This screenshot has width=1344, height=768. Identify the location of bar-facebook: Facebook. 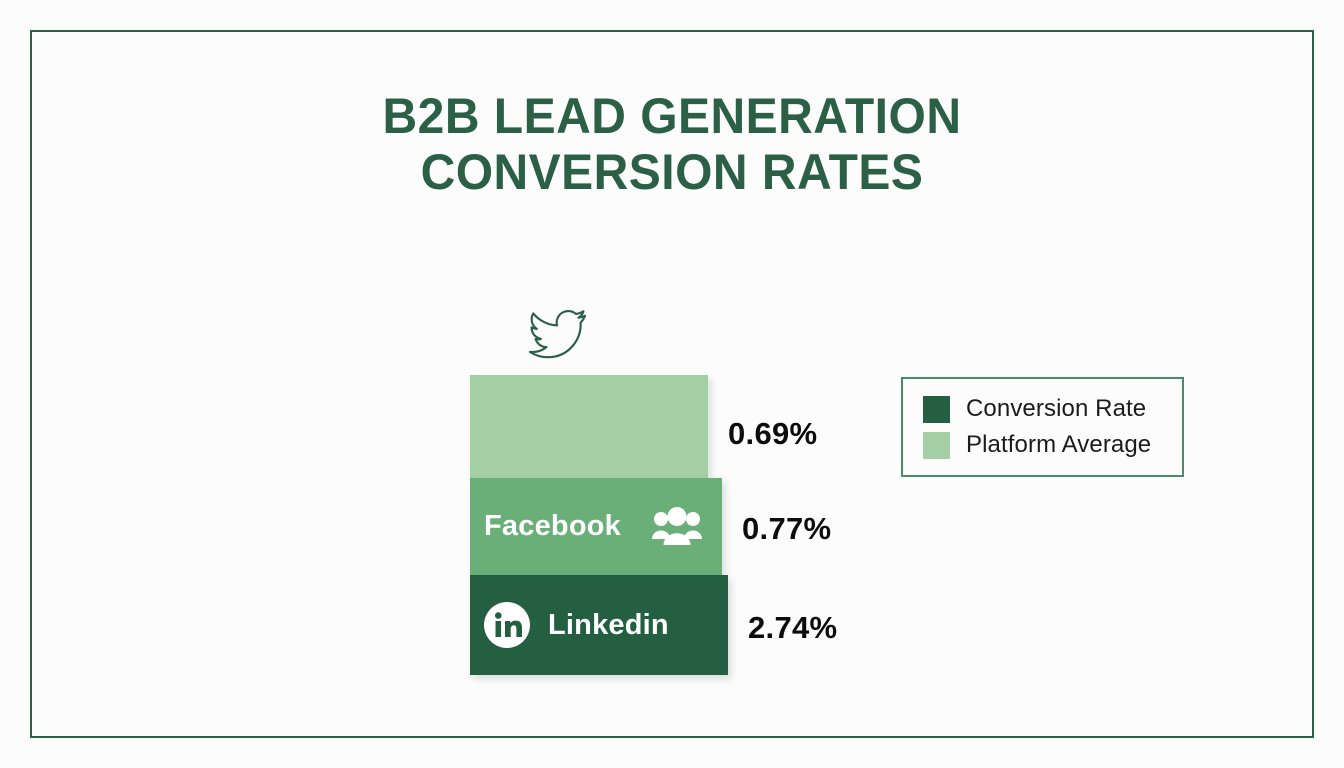
(596, 526).